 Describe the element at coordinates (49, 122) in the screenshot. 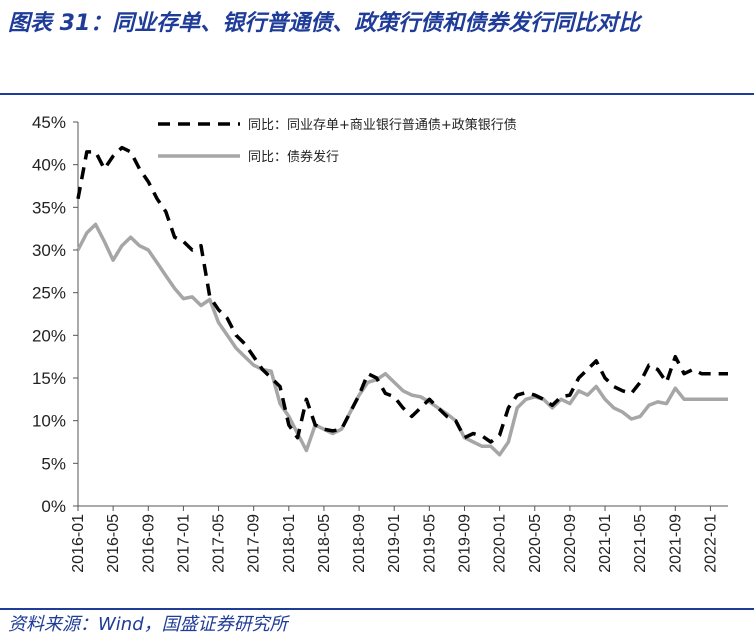

I see `y-tick-label: 45%` at that location.